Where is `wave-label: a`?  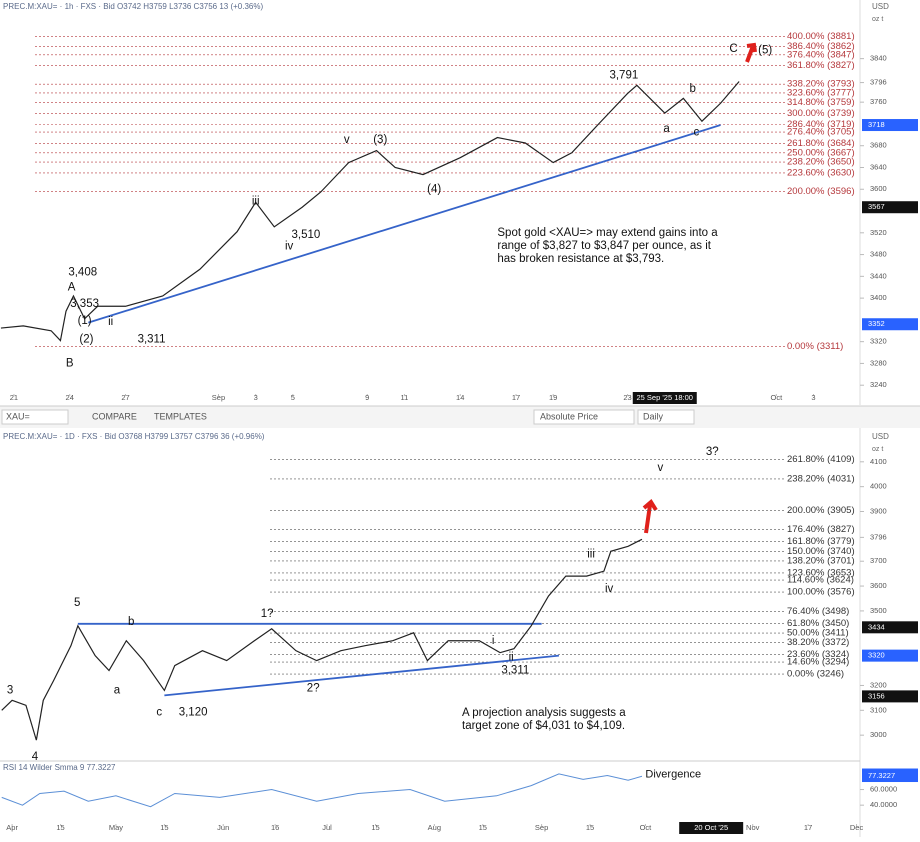
wave-label: a is located at coordinates (117, 690).